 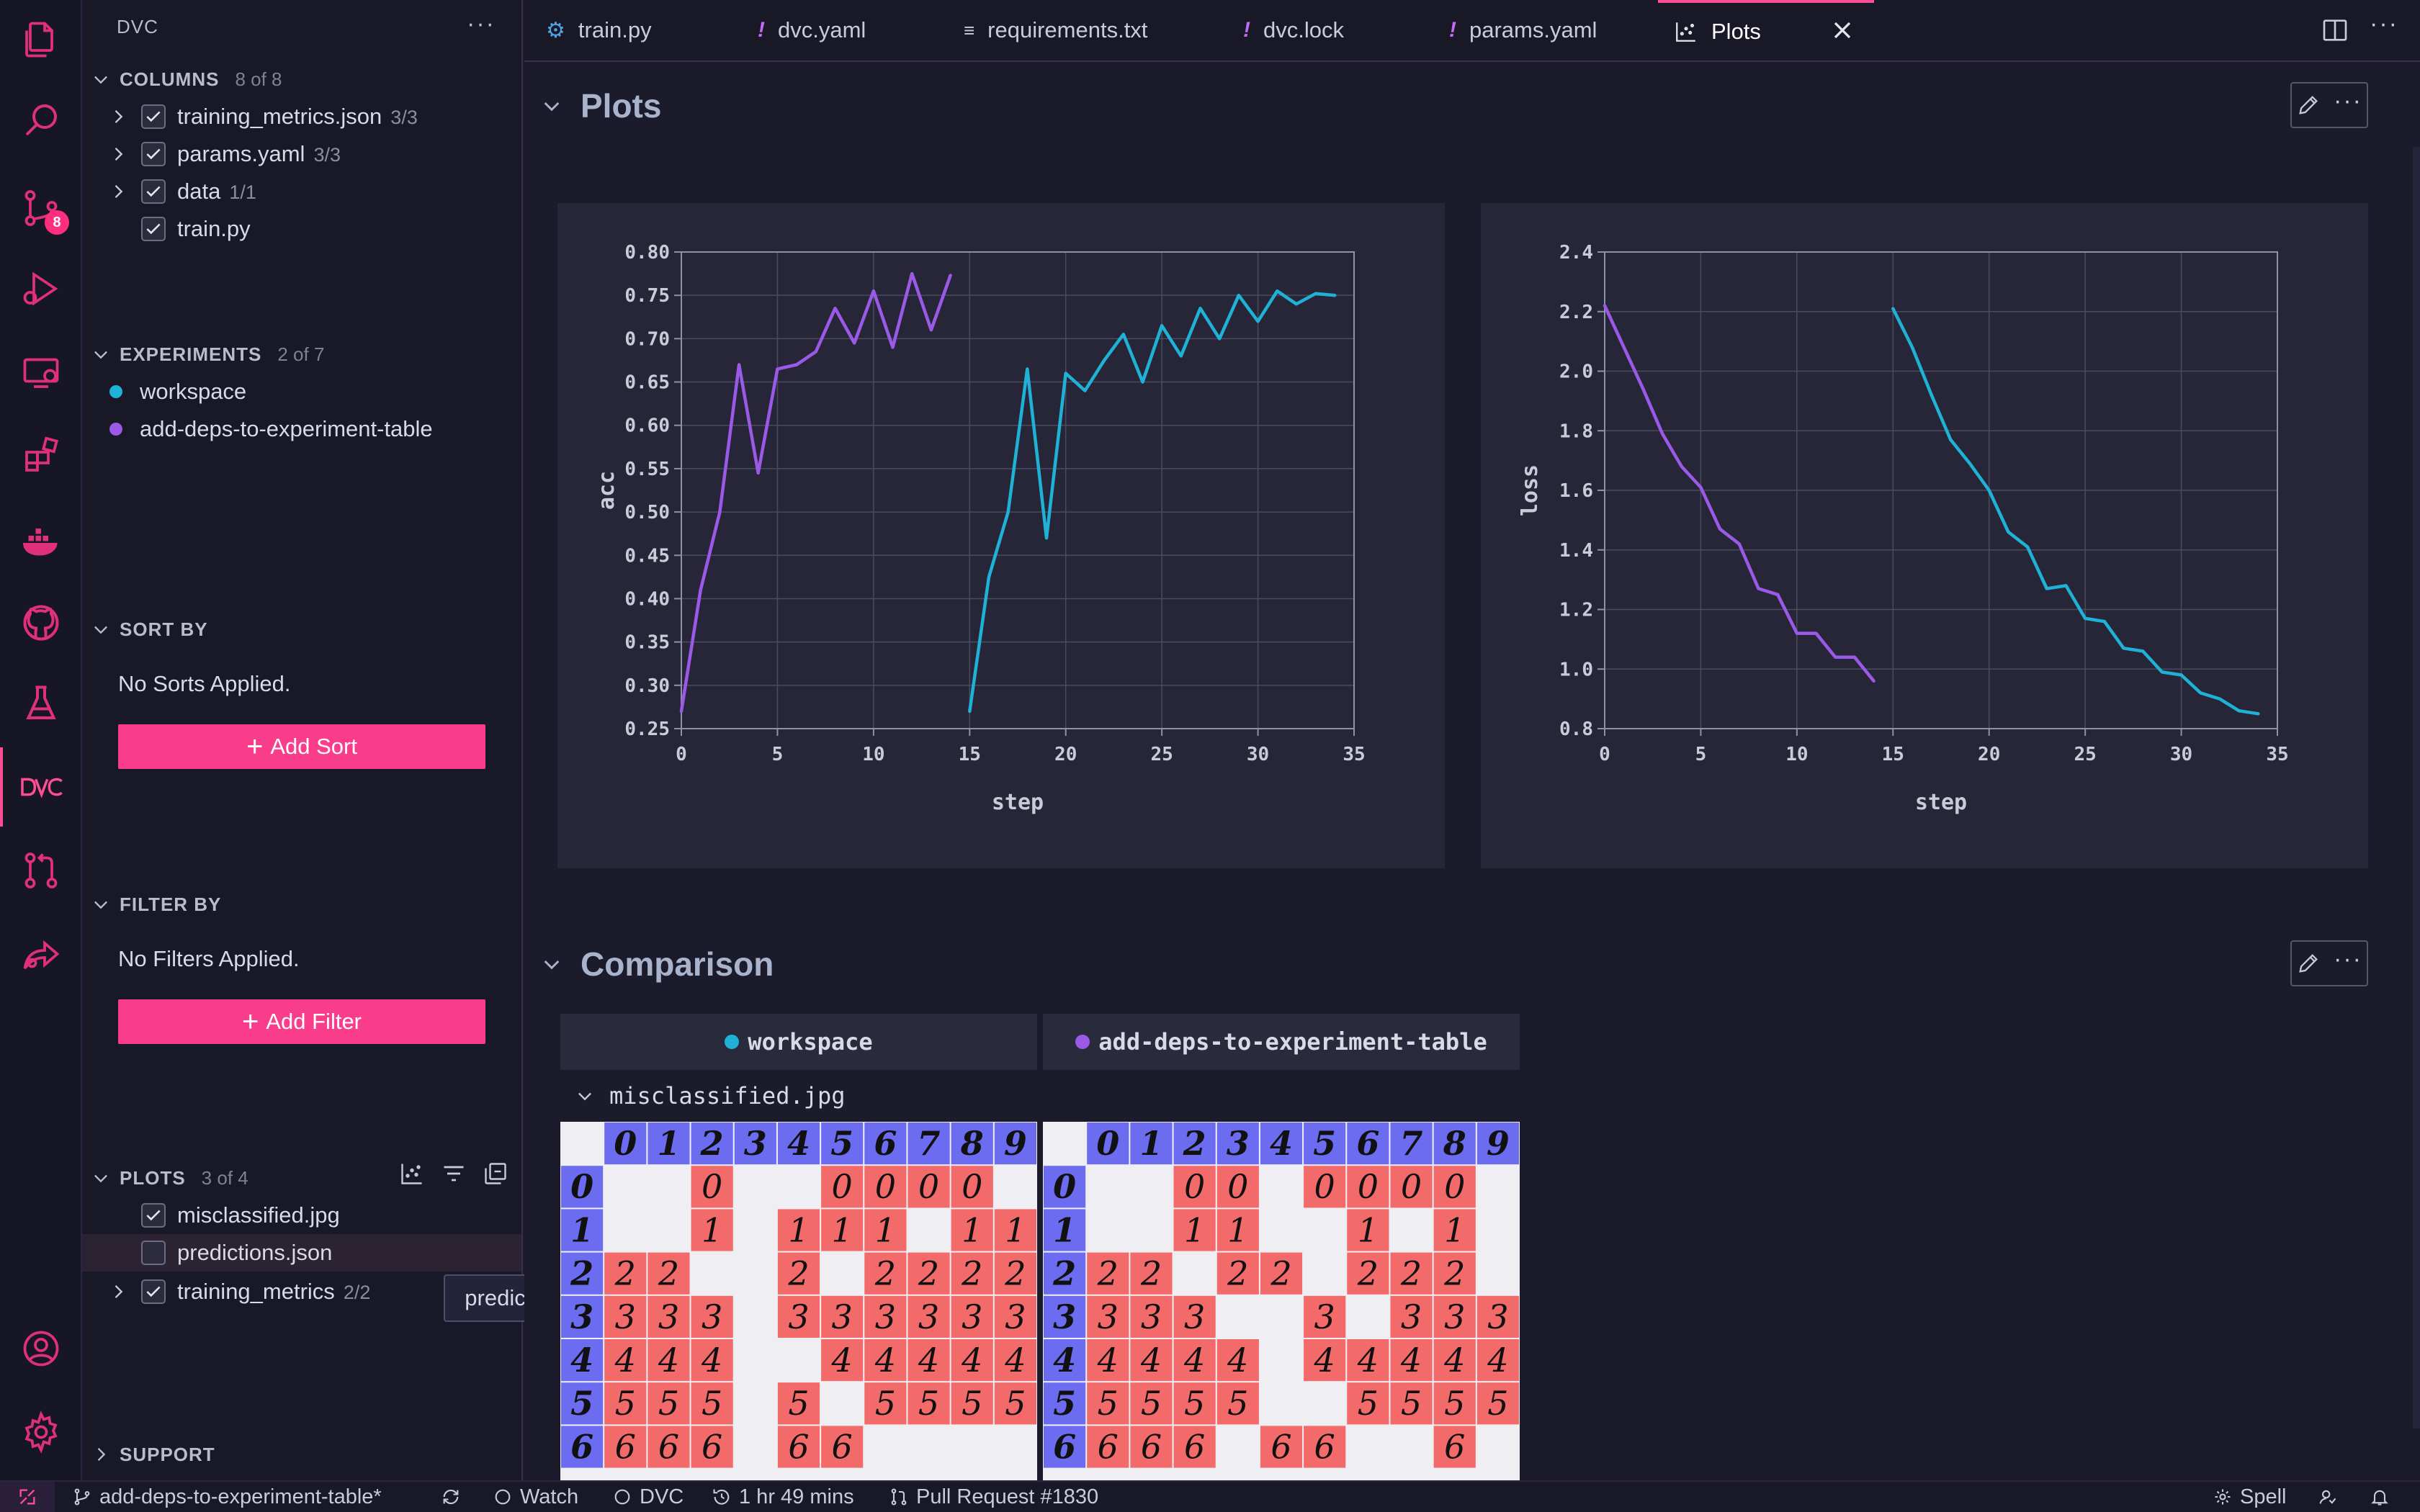 What do you see at coordinates (1843, 30) in the screenshot?
I see `close-icon` at bounding box center [1843, 30].